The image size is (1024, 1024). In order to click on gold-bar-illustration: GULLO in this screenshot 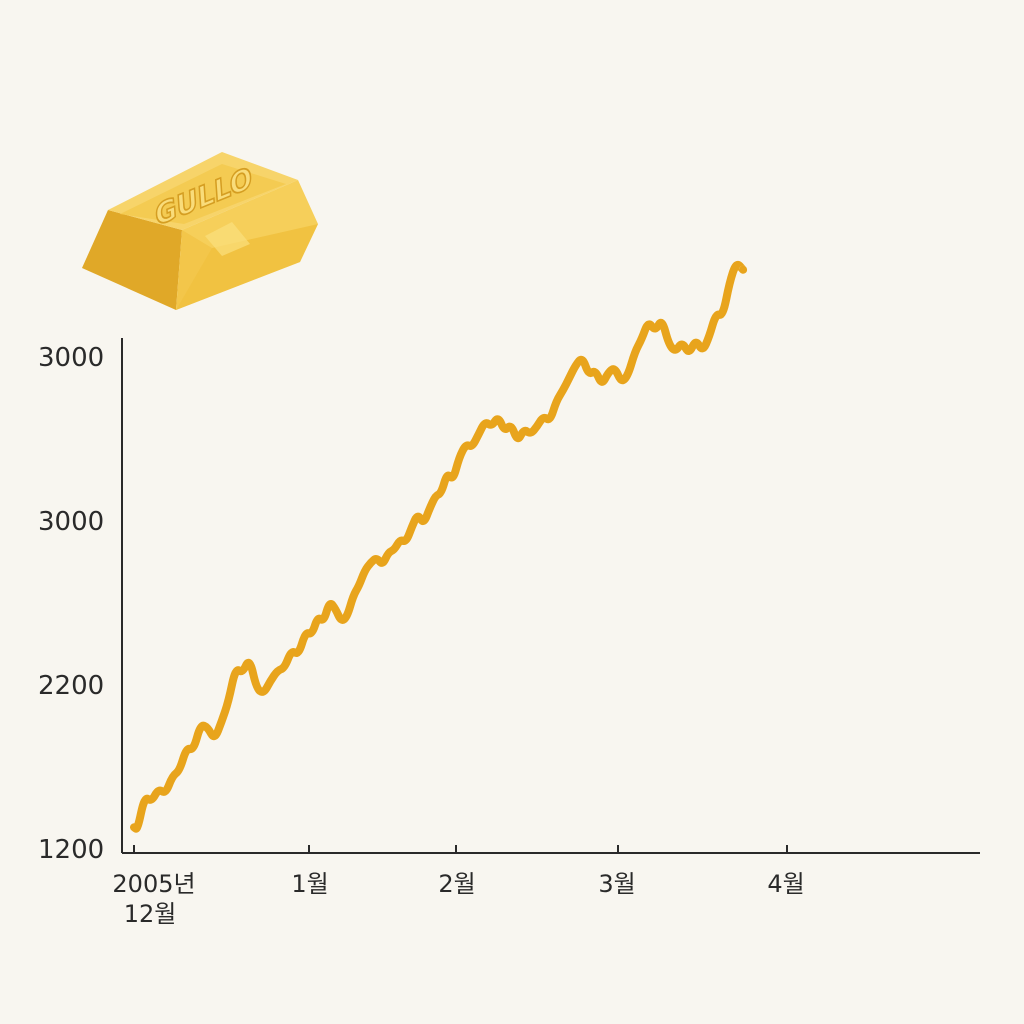, I will do `click(200, 231)`.